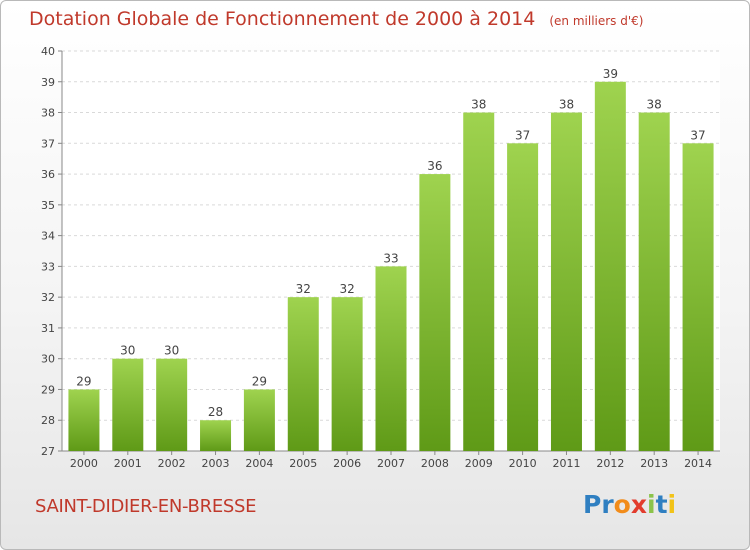 Image resolution: width=750 pixels, height=550 pixels. I want to click on y-tick-label: 27, so click(48, 451).